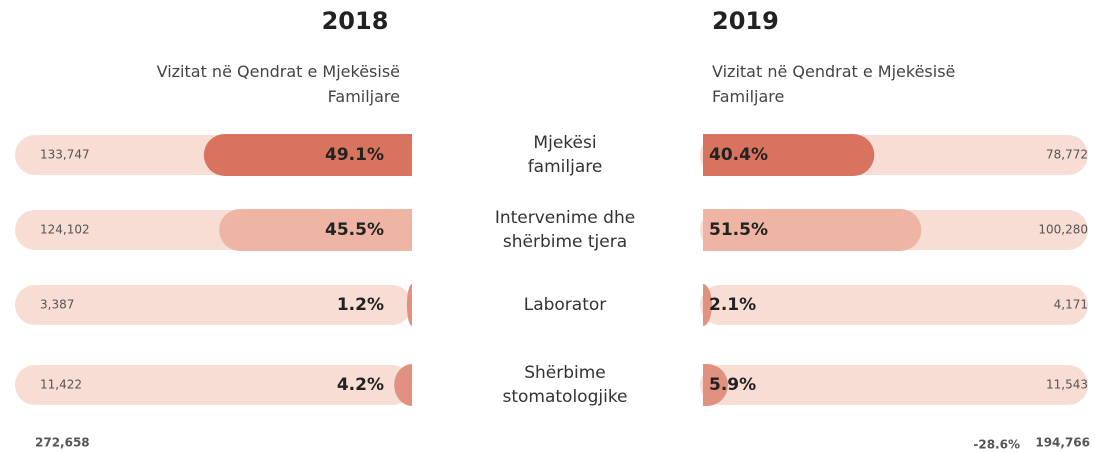 This screenshot has width=1095, height=453. Describe the element at coordinates (745, 21) in the screenshot. I see `chart-title: 2019` at that location.